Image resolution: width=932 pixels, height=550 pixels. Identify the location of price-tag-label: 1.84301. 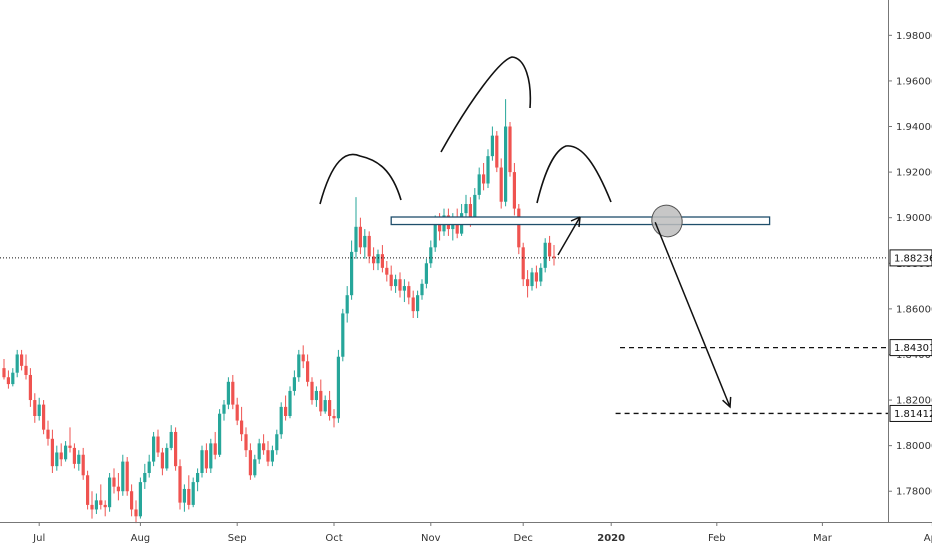
(913, 348).